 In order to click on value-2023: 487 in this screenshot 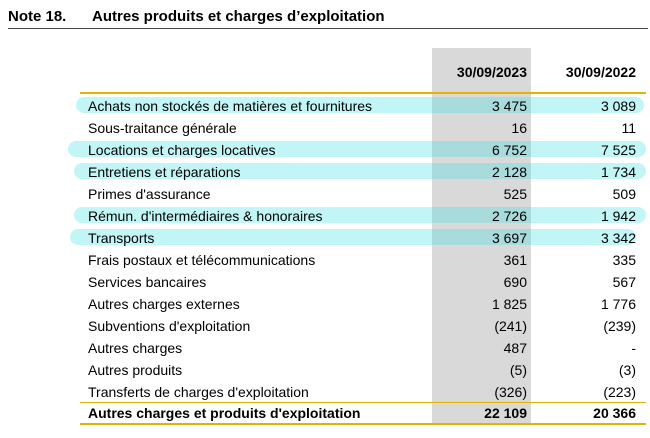, I will do `click(515, 348)`.